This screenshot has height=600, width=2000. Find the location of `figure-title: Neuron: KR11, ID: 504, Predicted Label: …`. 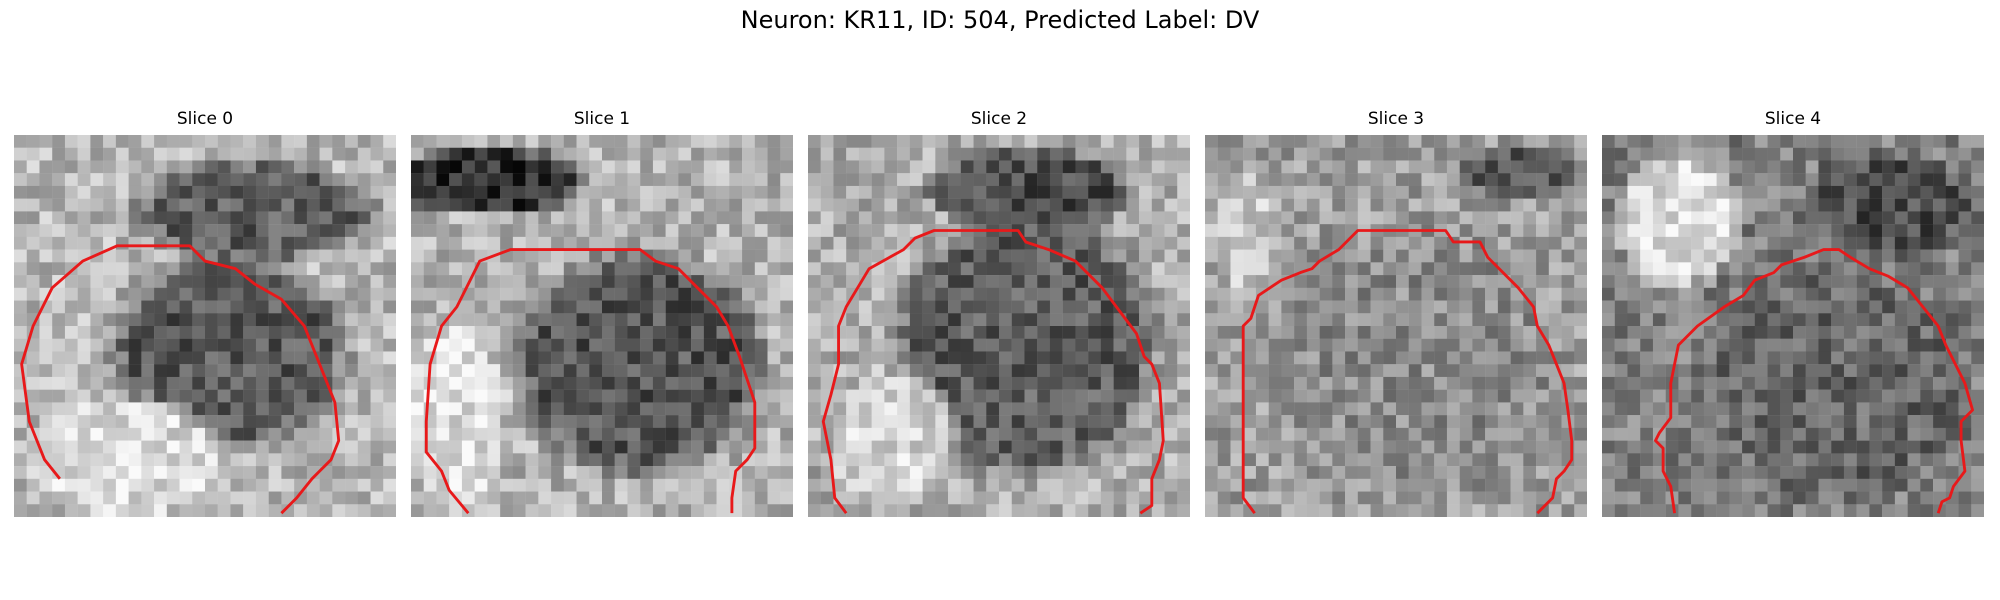

figure-title: Neuron: KR11, ID: 504, Predicted Label: … is located at coordinates (1000, 20).